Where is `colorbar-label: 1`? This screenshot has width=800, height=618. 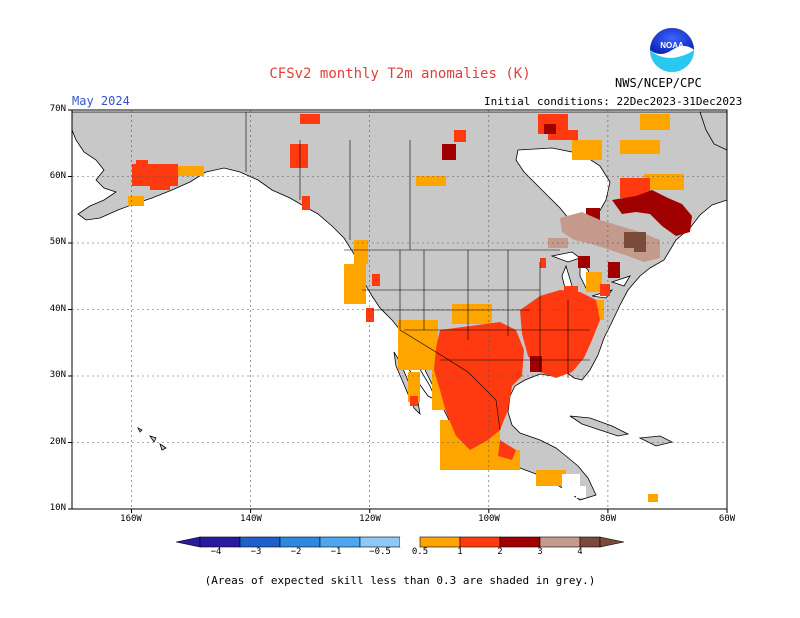
colorbar-label: 1 is located at coordinates (460, 552).